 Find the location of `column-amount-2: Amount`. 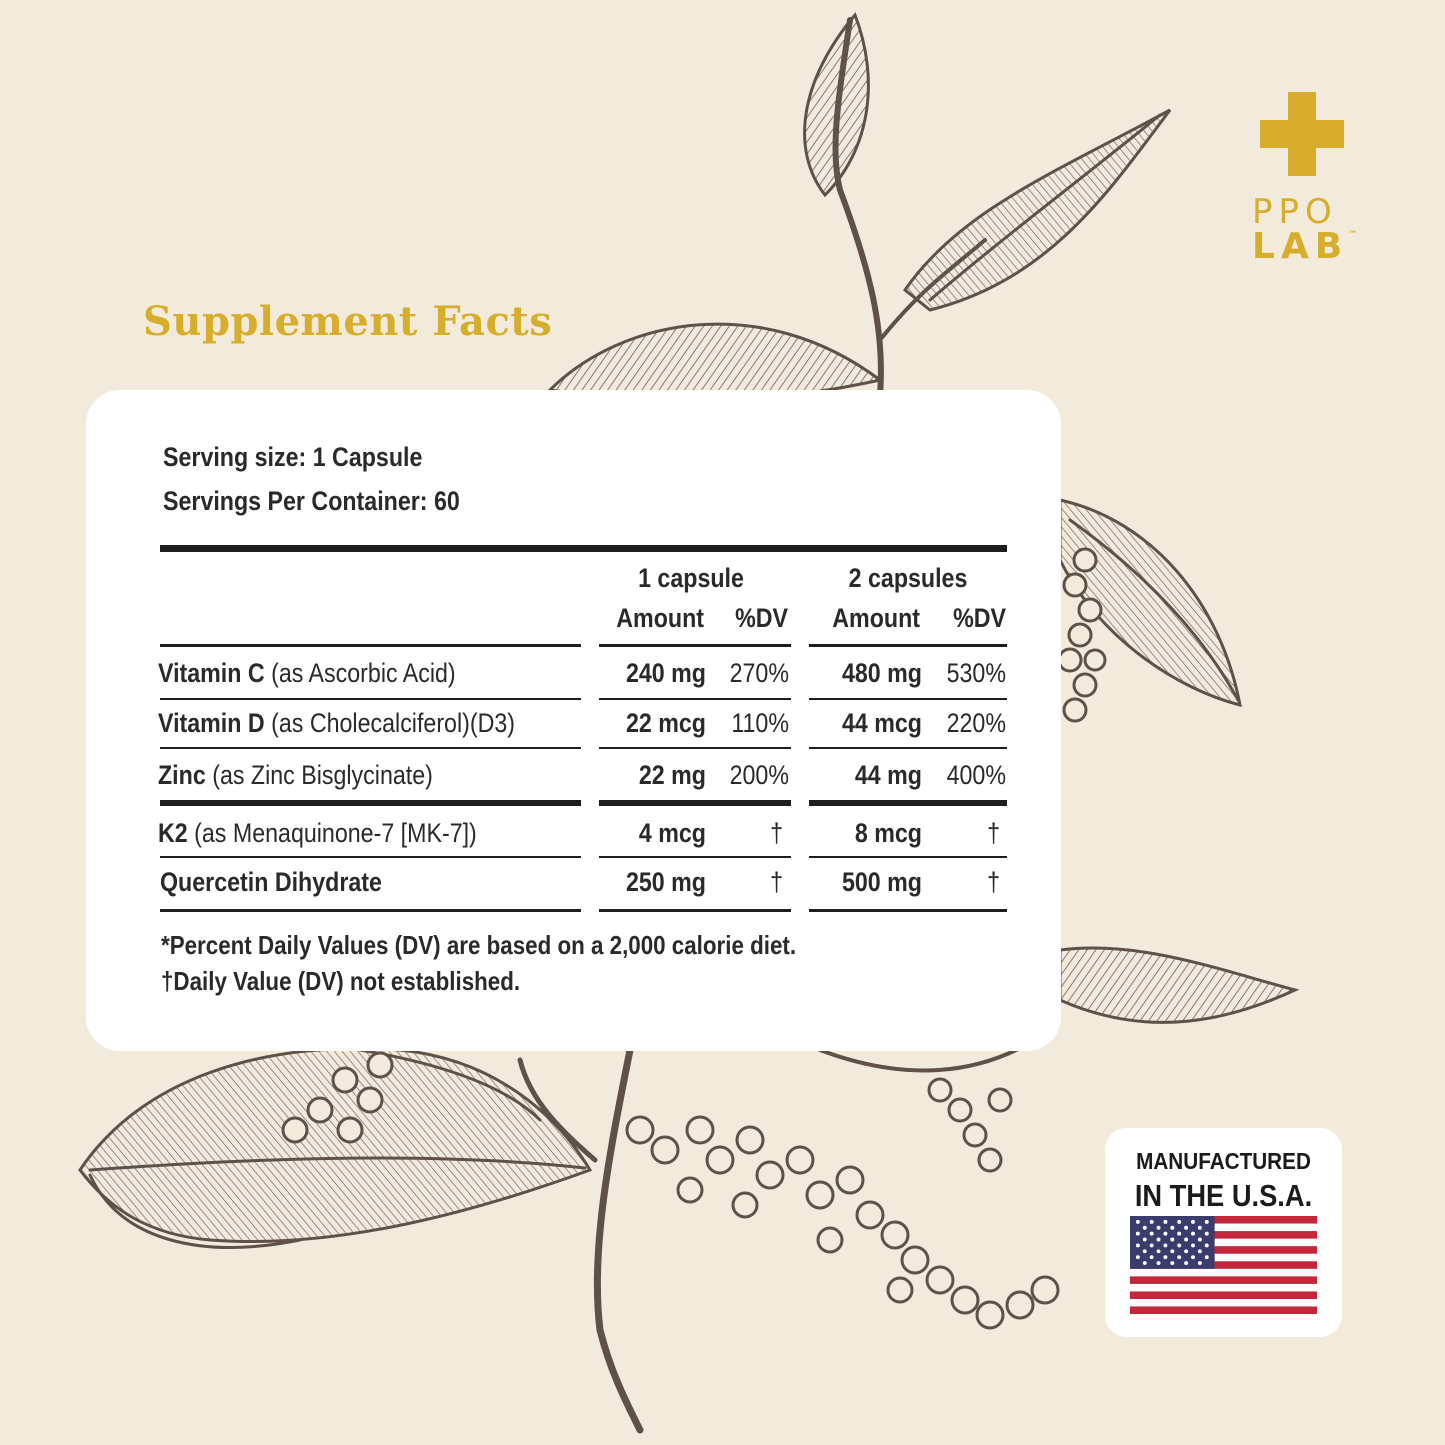

column-amount-2: Amount is located at coordinates (876, 618).